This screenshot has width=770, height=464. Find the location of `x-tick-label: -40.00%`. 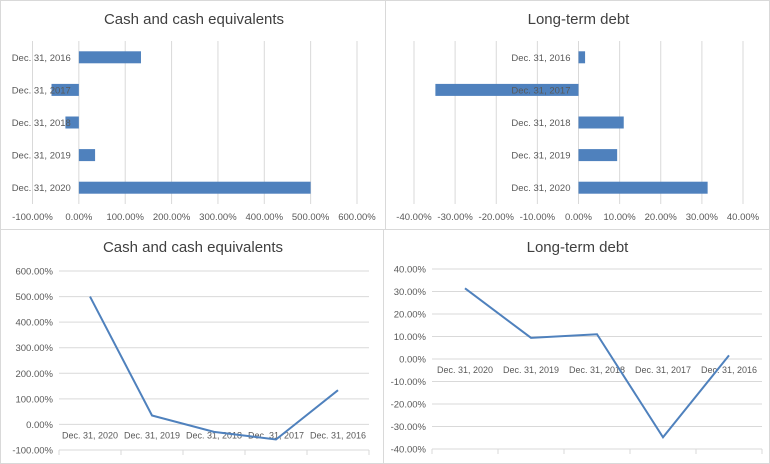

x-tick-label: -40.00% is located at coordinates (414, 217).